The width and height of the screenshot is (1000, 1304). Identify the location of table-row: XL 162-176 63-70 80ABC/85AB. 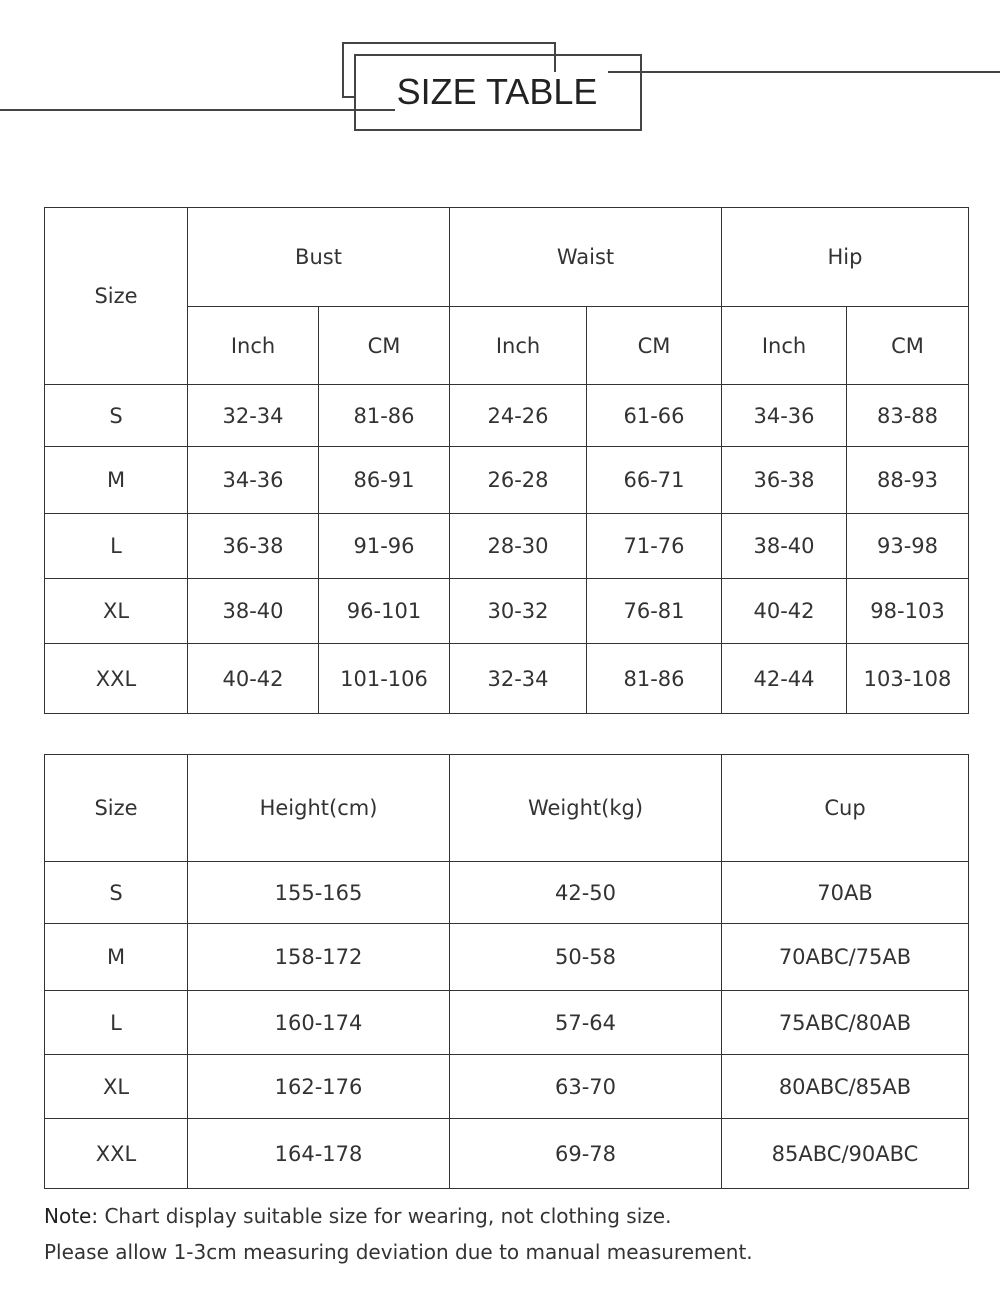
(506, 1086).